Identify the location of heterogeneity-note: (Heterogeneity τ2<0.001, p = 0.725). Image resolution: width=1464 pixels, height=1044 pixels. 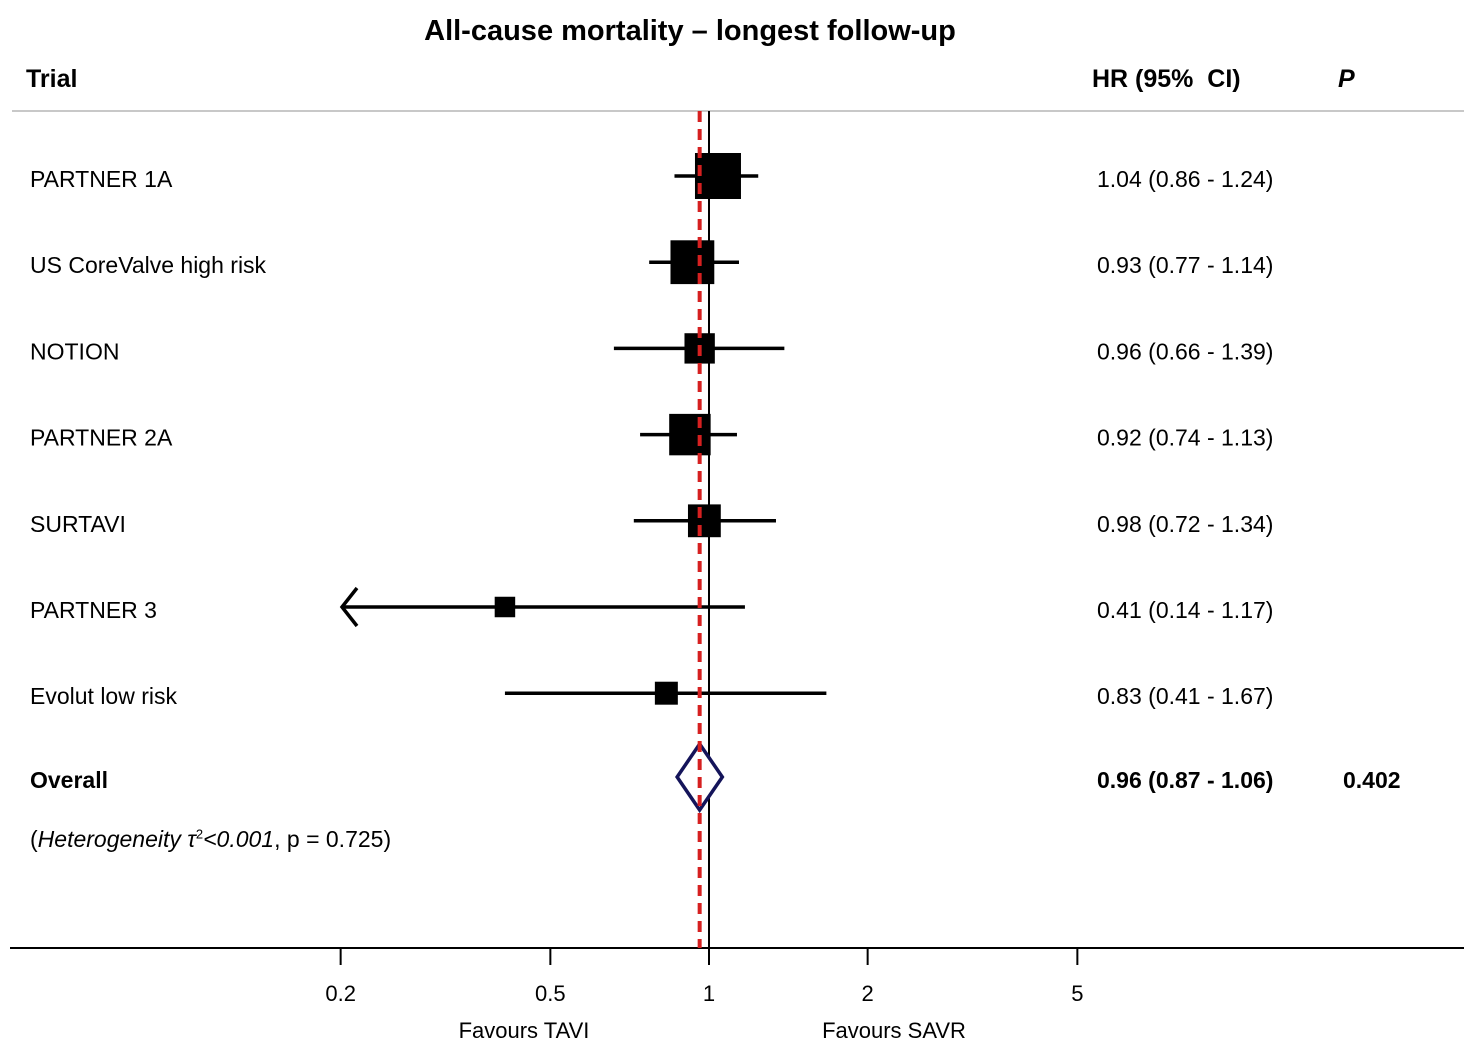
(210, 839).